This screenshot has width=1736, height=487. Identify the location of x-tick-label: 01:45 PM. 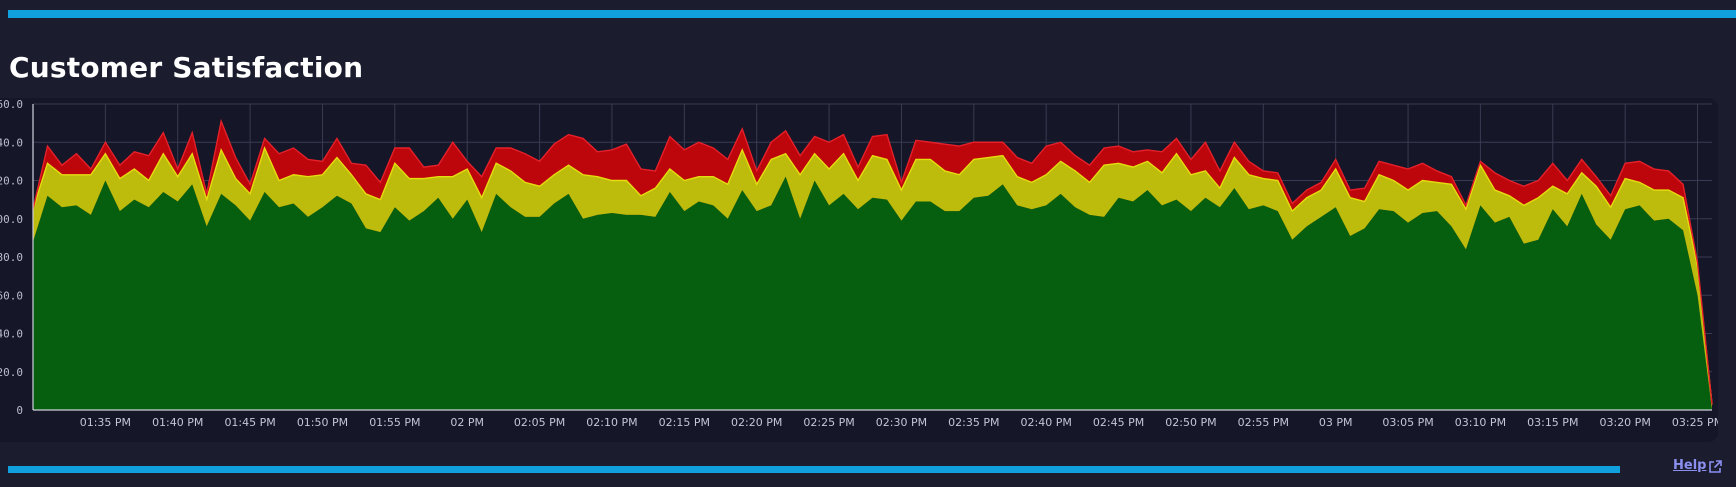
(249, 422).